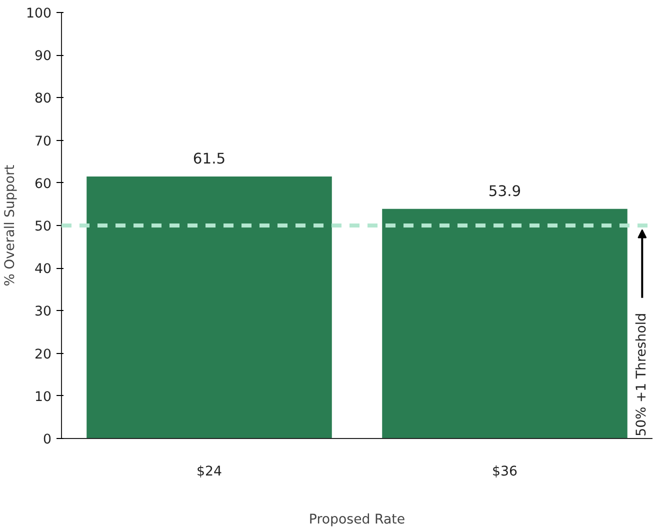 The image size is (658, 530). What do you see at coordinates (39, 14) in the screenshot?
I see `y-tick-label: 100` at bounding box center [39, 14].